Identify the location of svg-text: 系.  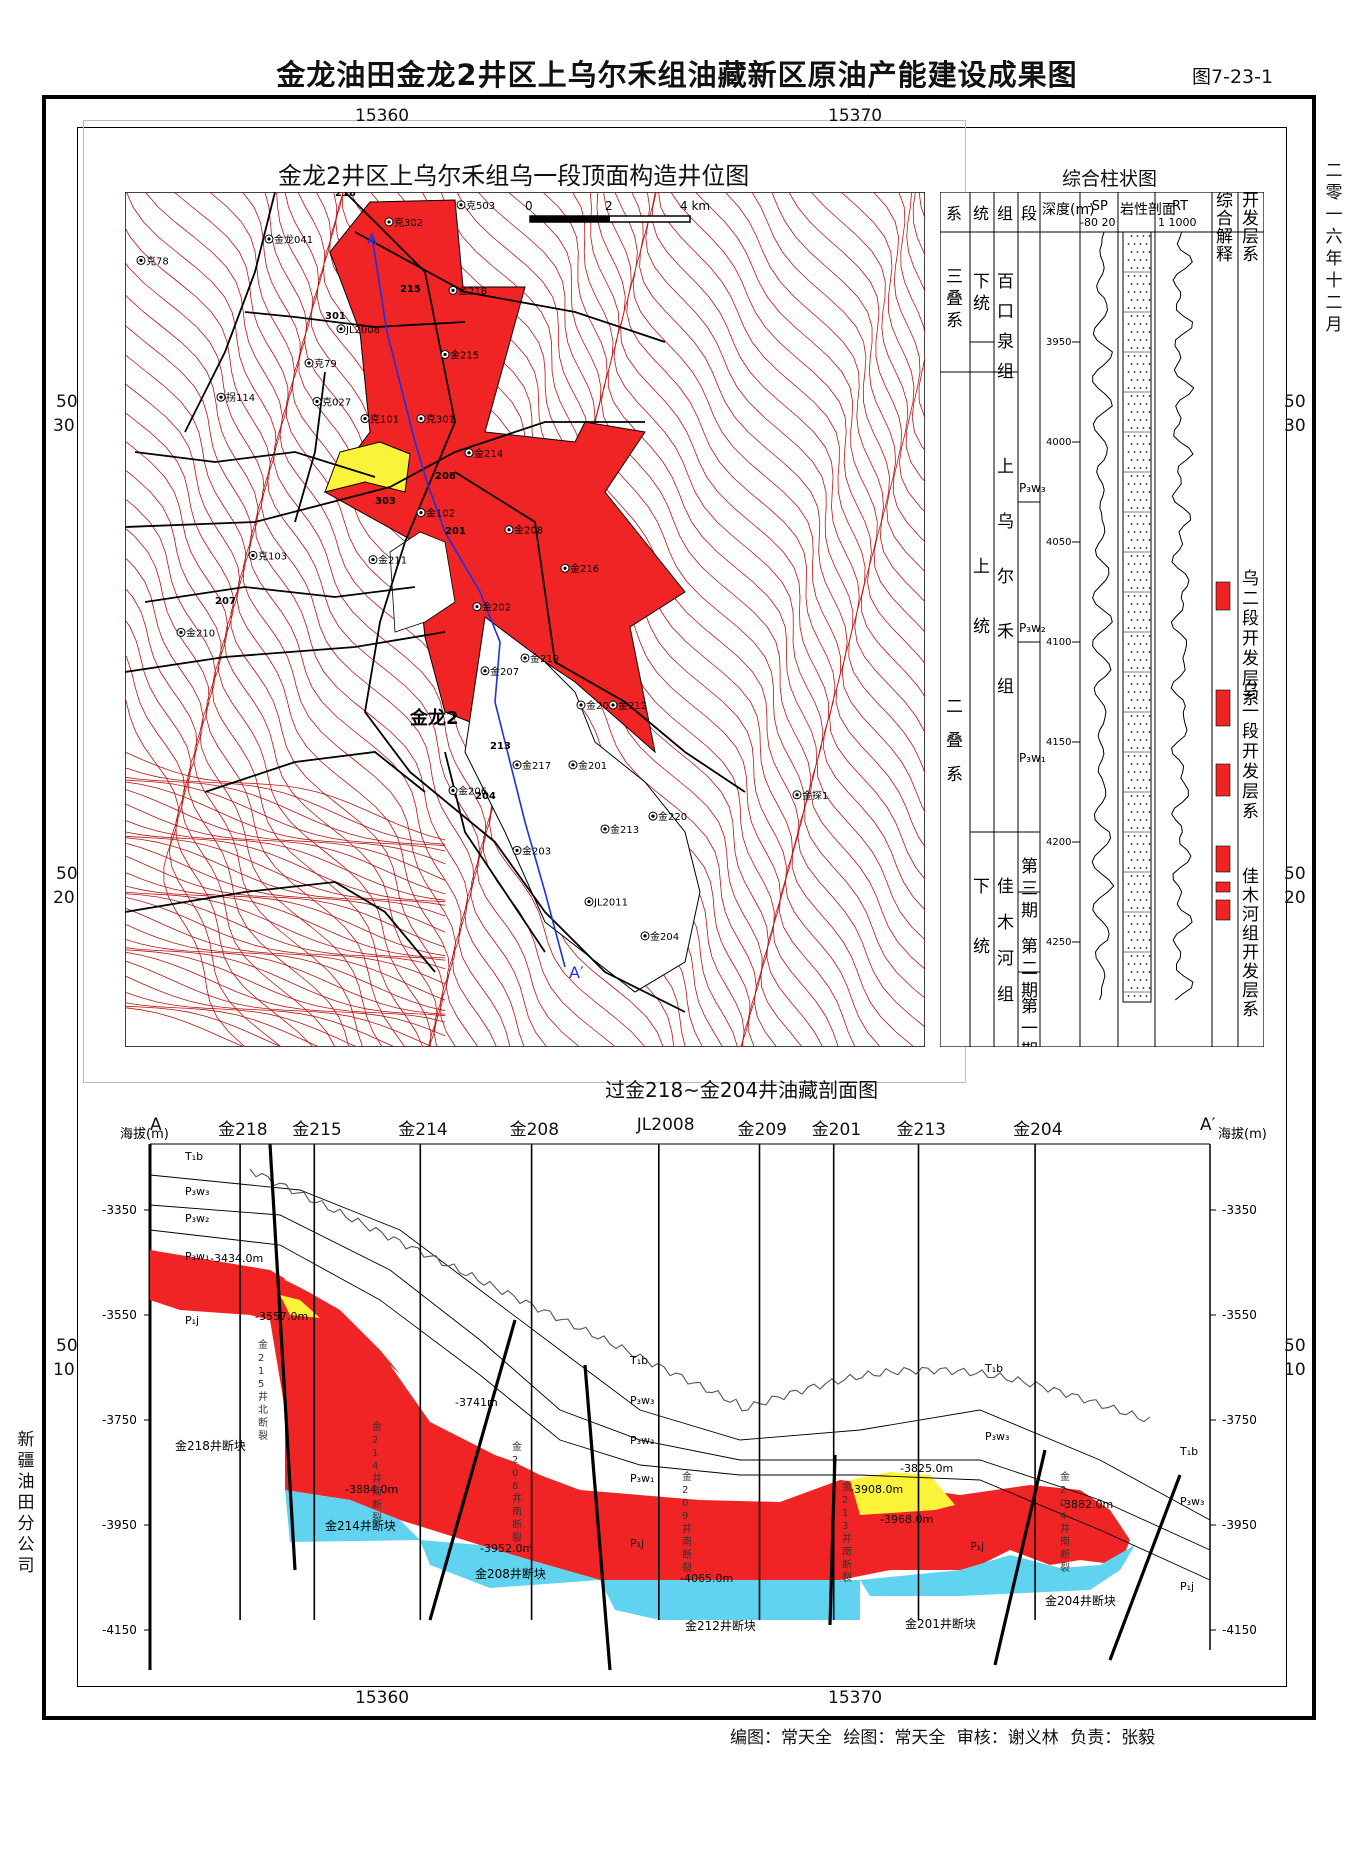
(1250, 1010).